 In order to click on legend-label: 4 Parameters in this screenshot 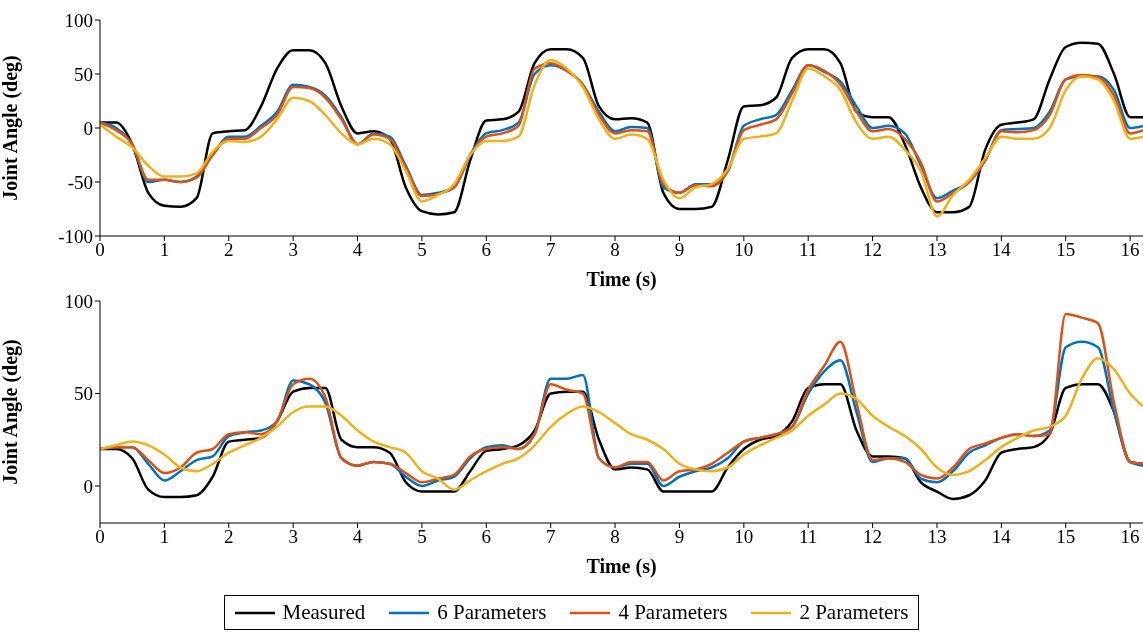, I will do `click(673, 612)`.